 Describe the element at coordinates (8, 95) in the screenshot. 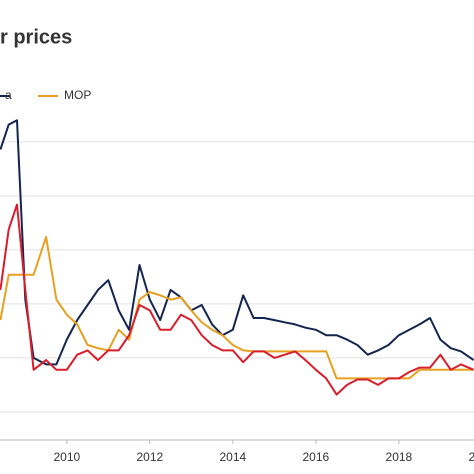

I see `legend-label: a` at that location.